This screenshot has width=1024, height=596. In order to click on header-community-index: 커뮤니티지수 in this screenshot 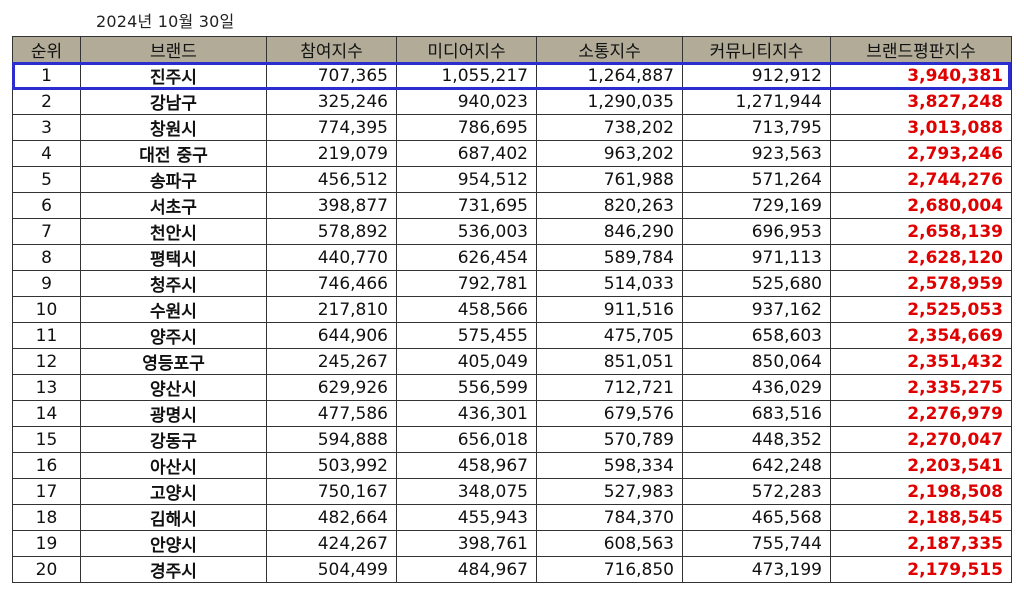, I will do `click(756, 49)`.